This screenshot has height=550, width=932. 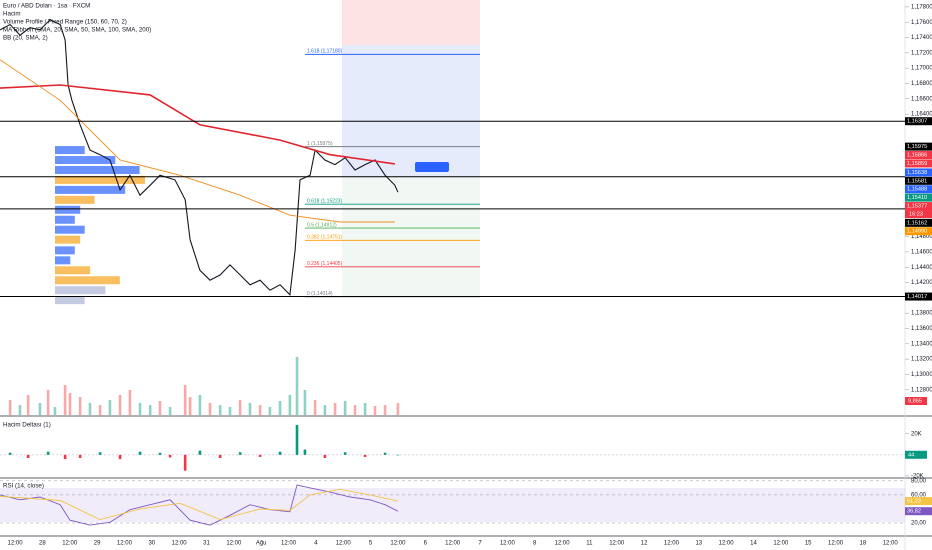 I want to click on symbol: Euro / ABD Doları · 1sa · FXCM, so click(x=46, y=6).